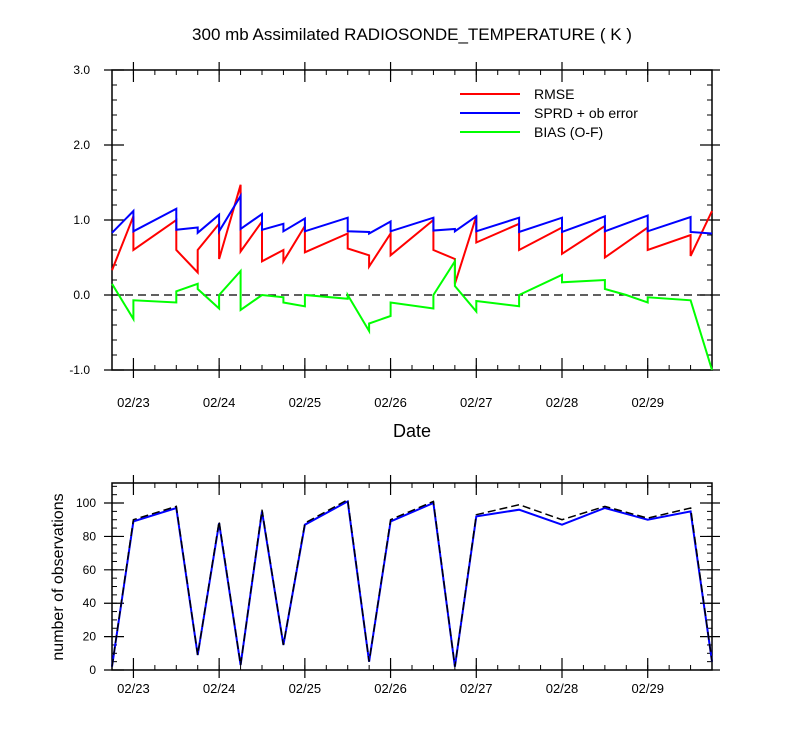 This screenshot has width=800, height=755. Describe the element at coordinates (81, 70) in the screenshot. I see `y-tick-label: 3.0` at that location.